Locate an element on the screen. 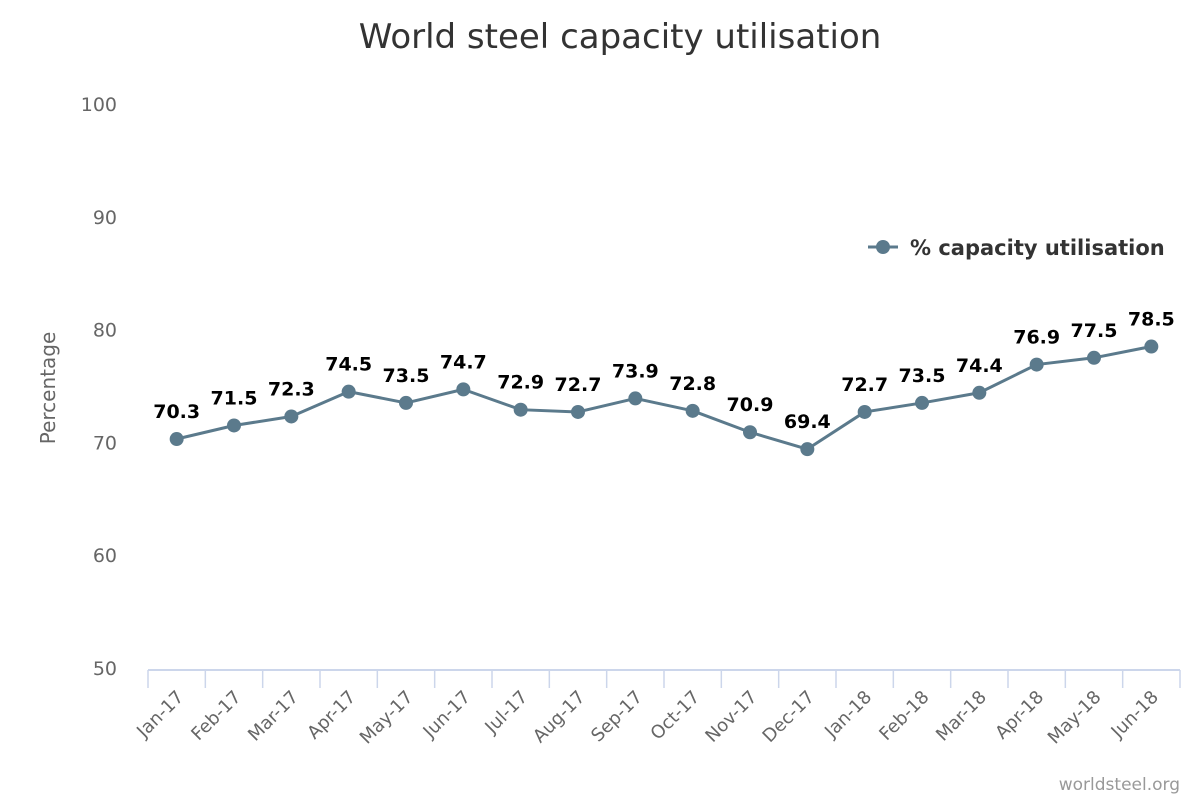 The width and height of the screenshot is (1200, 800). data-label: 74.7 is located at coordinates (463, 362).